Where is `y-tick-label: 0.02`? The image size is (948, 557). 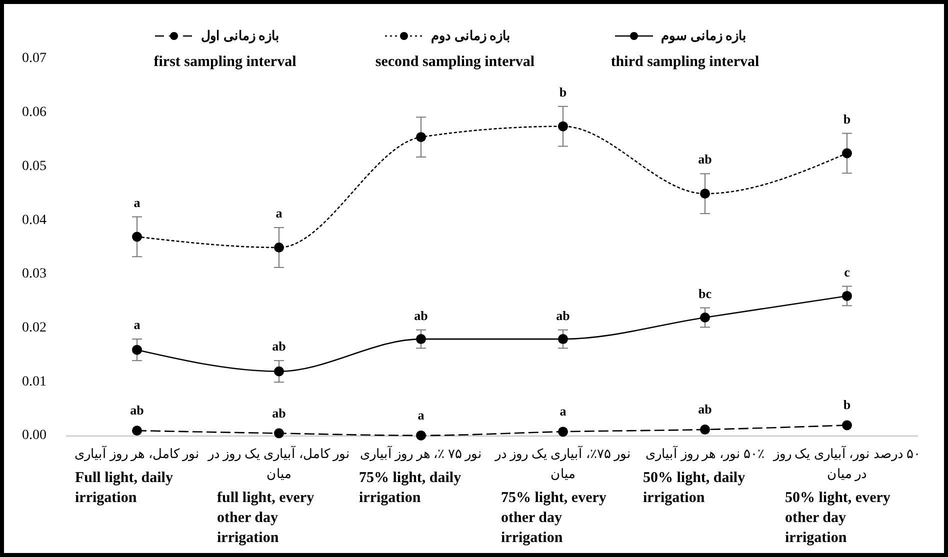 y-tick-label: 0.02 is located at coordinates (34, 328).